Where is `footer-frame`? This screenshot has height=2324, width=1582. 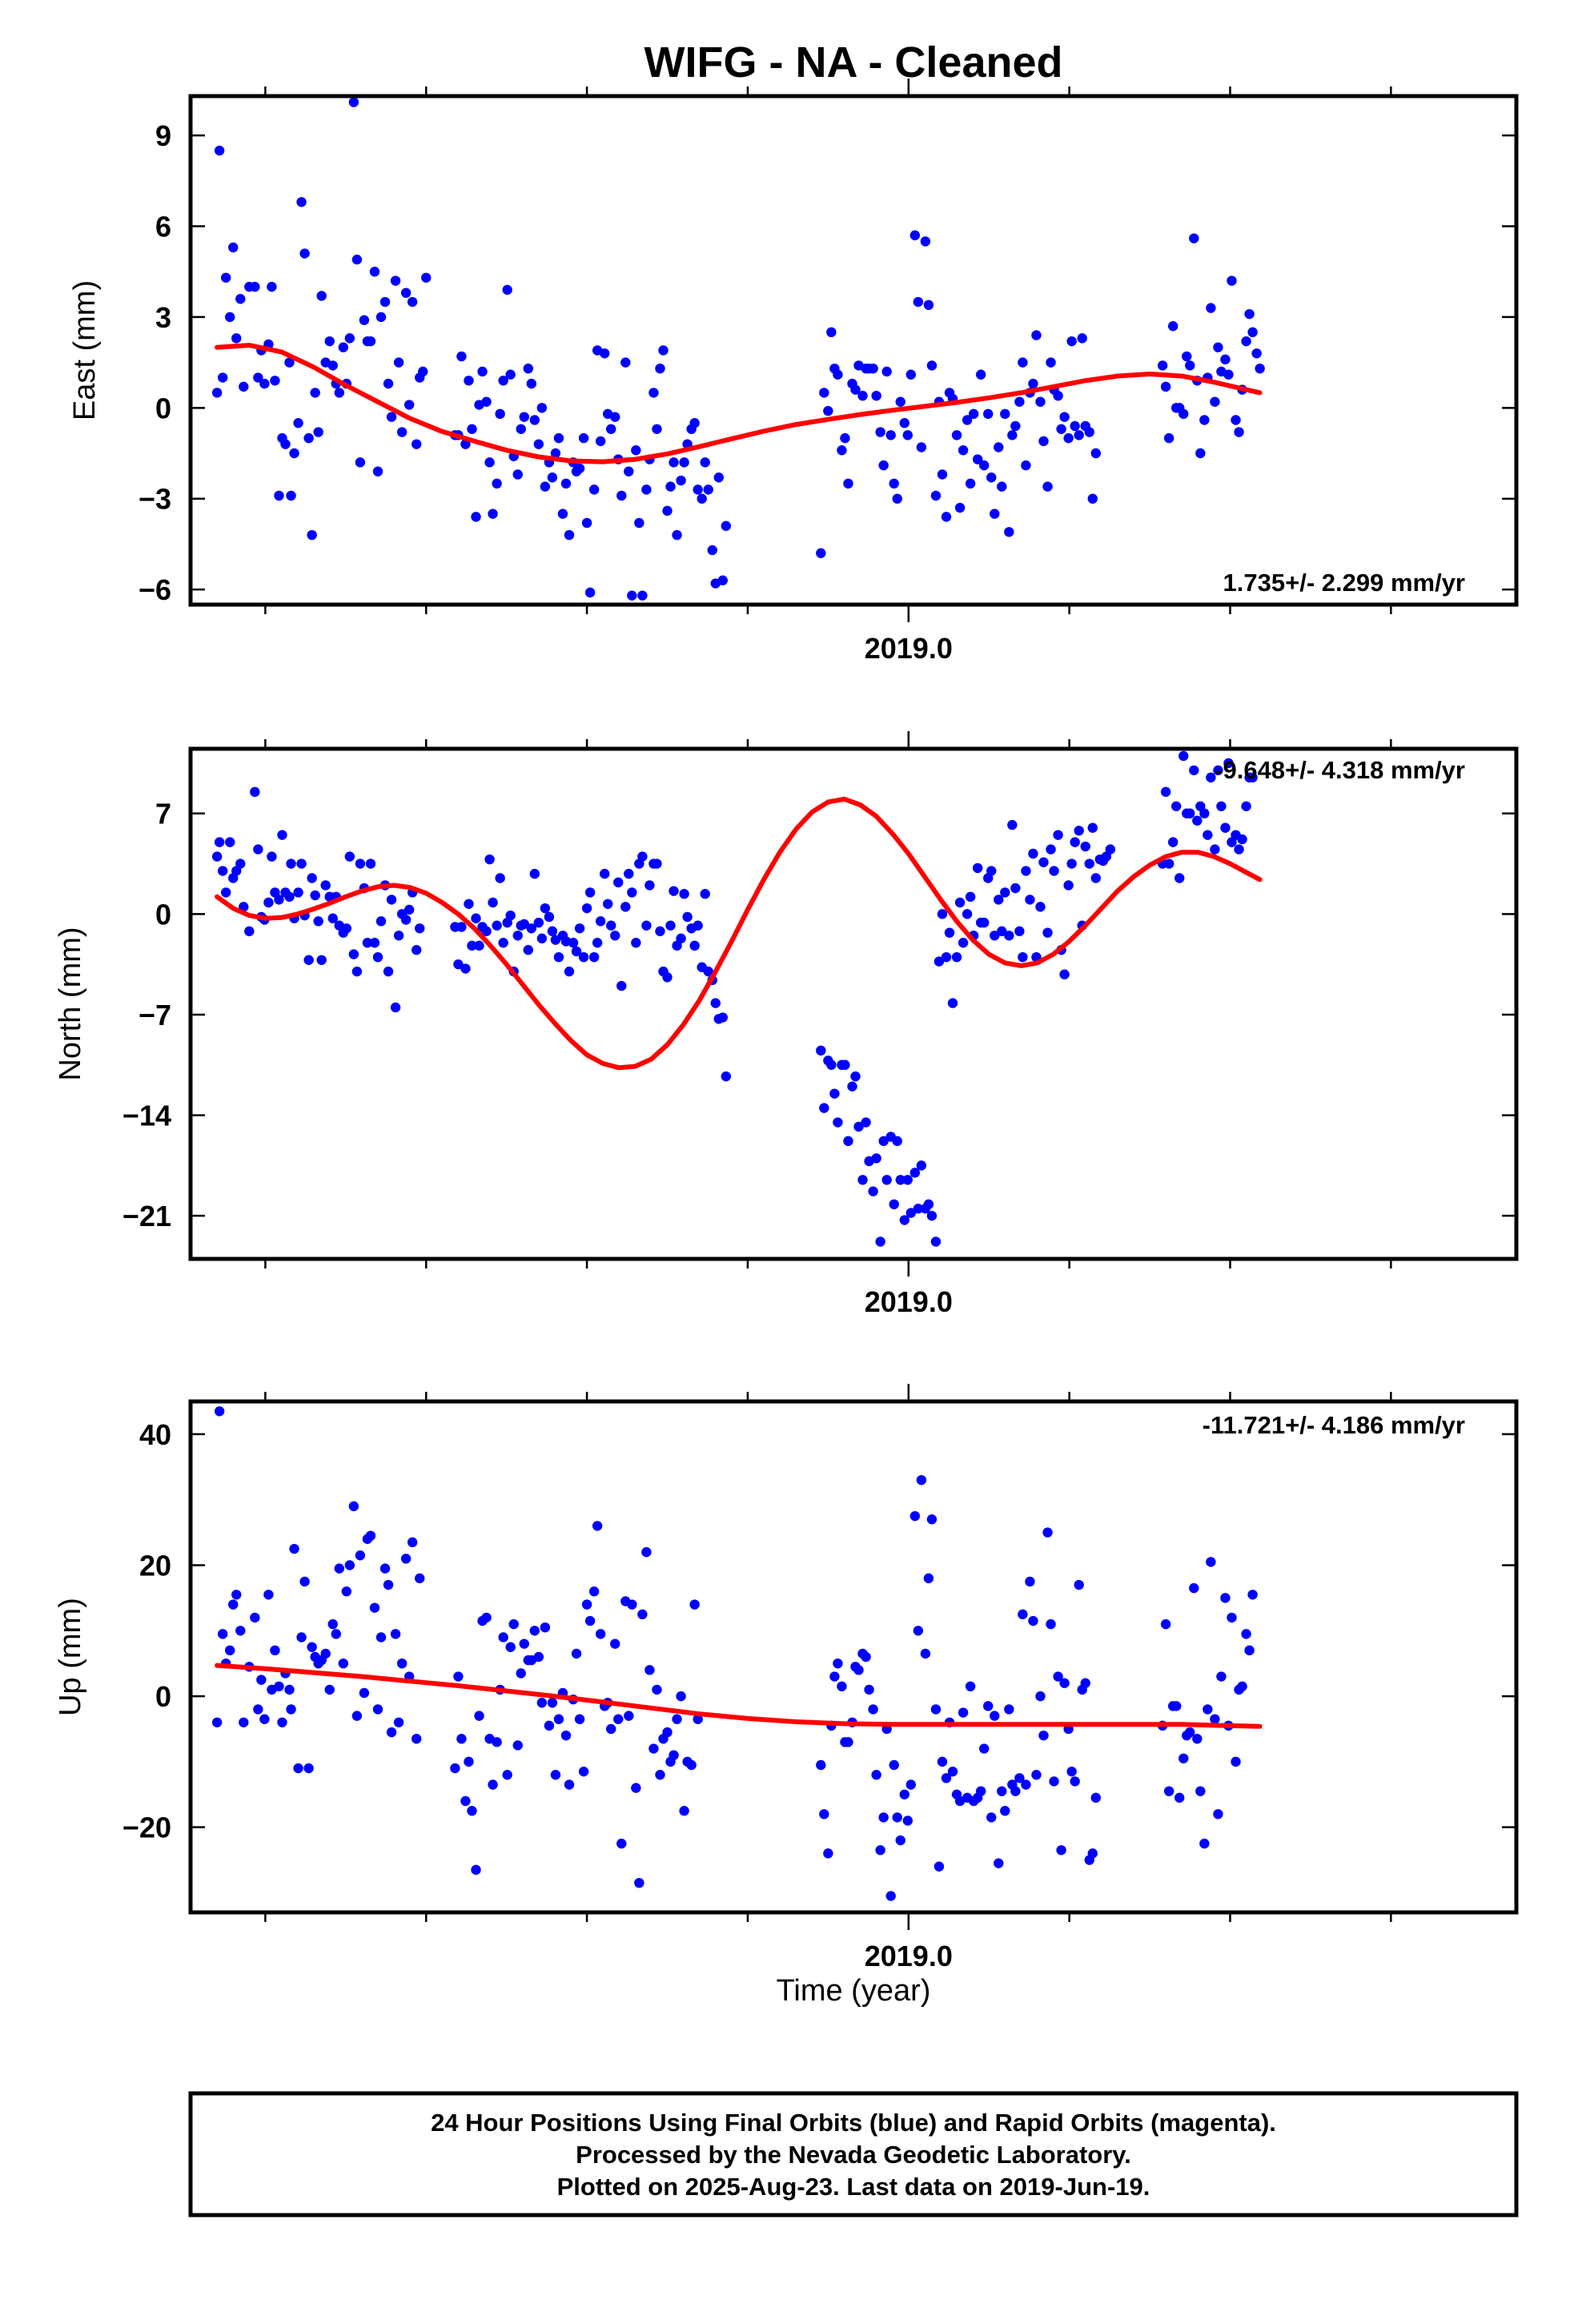 footer-frame is located at coordinates (853, 2154).